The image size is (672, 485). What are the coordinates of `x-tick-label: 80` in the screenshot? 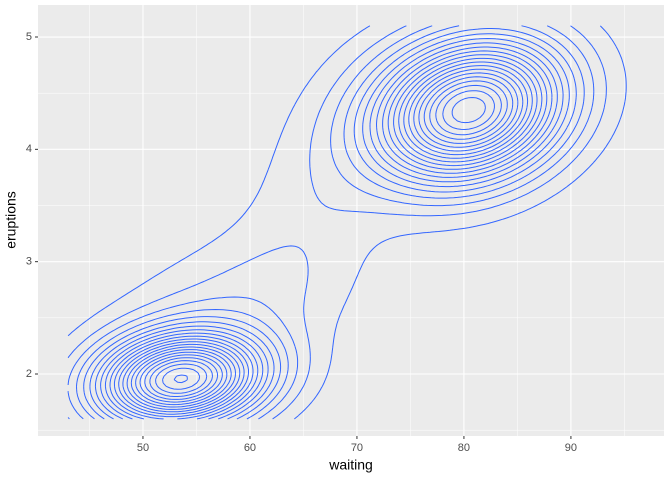 It's located at (464, 448).